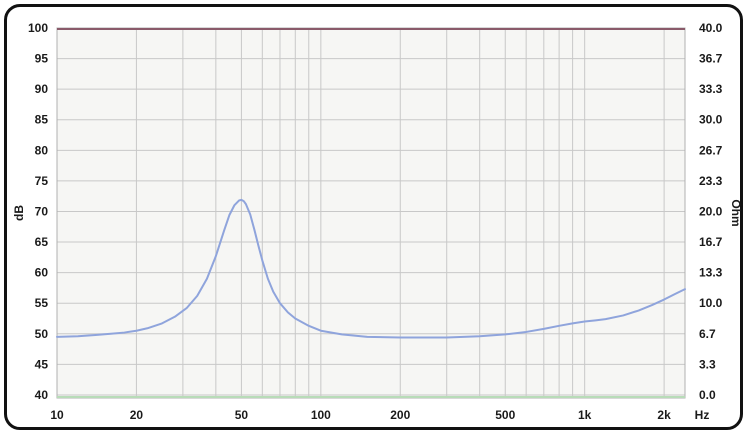  Describe the element at coordinates (707, 334) in the screenshot. I see `y2-tick-label: 6.7` at that location.